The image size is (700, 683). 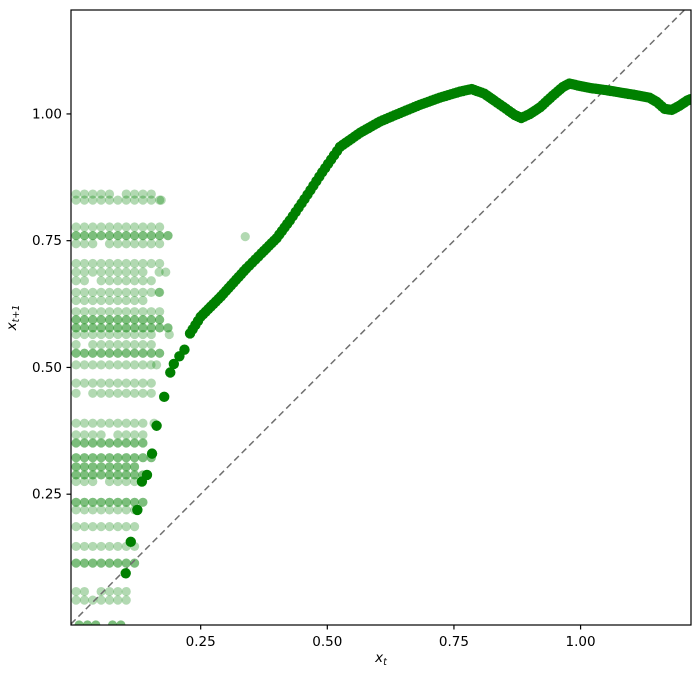 I want to click on x-tick-label: 1.00, so click(x=581, y=642).